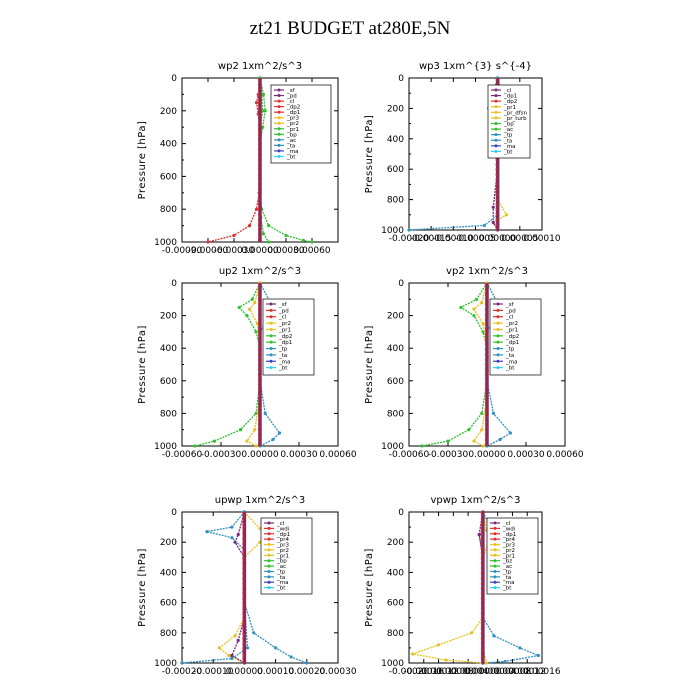 The width and height of the screenshot is (700, 700). Describe the element at coordinates (350, 28) in the screenshot. I see `figure-title: zt21 BUDGET at280E,5N` at that location.